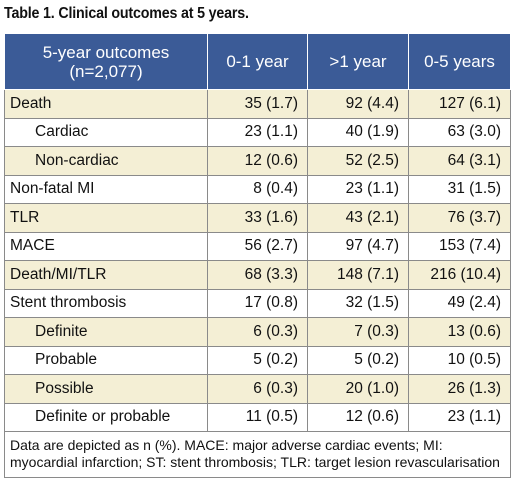 This screenshot has height=499, width=514. What do you see at coordinates (459, 61) in the screenshot?
I see `header-0-5-years: 0-5 years` at bounding box center [459, 61].